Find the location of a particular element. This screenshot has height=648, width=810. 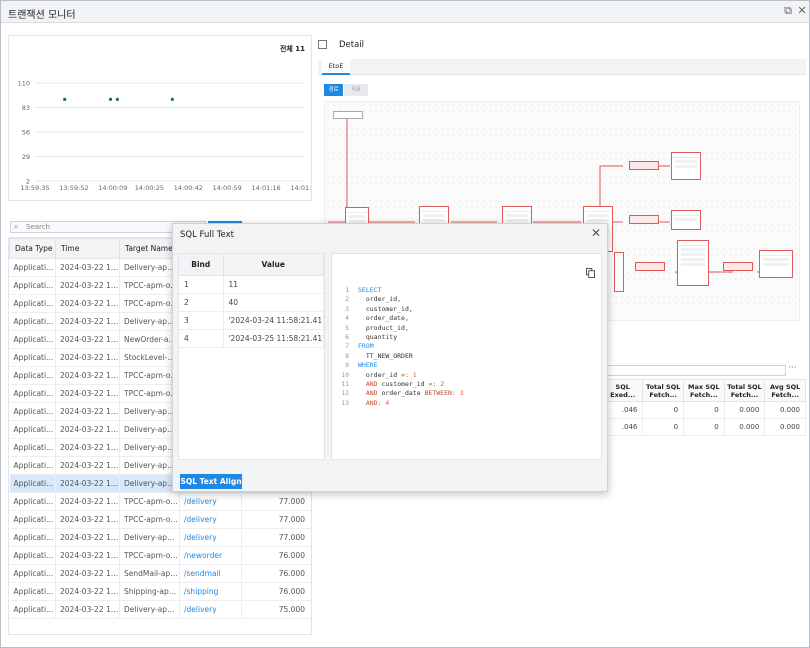

line-number: 4 is located at coordinates (347, 318).